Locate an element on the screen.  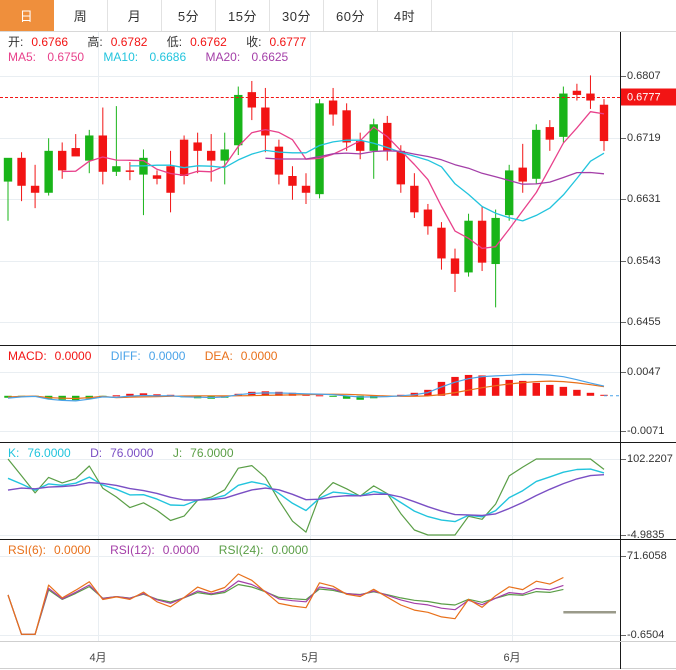
axis-tick-label: 0.0047 is located at coordinates (644, 372).